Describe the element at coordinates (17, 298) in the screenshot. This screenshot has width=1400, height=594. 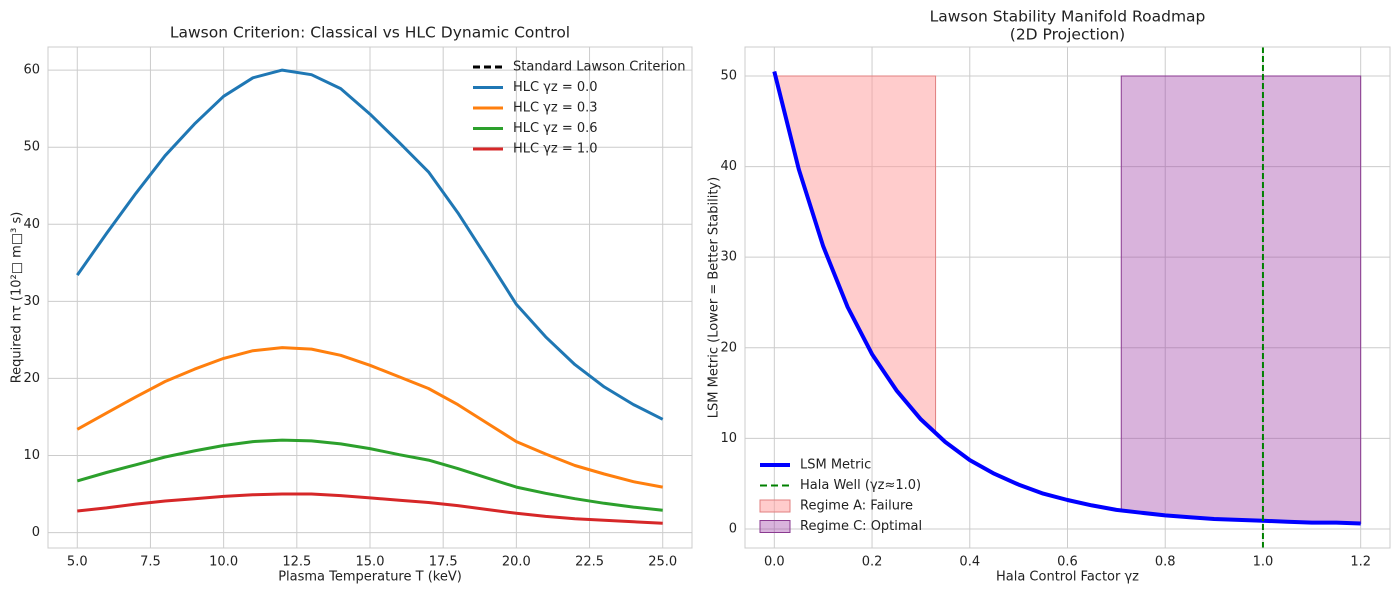
I see `y-axis-label: Required nτ (10²□ m□³ s)` at that location.